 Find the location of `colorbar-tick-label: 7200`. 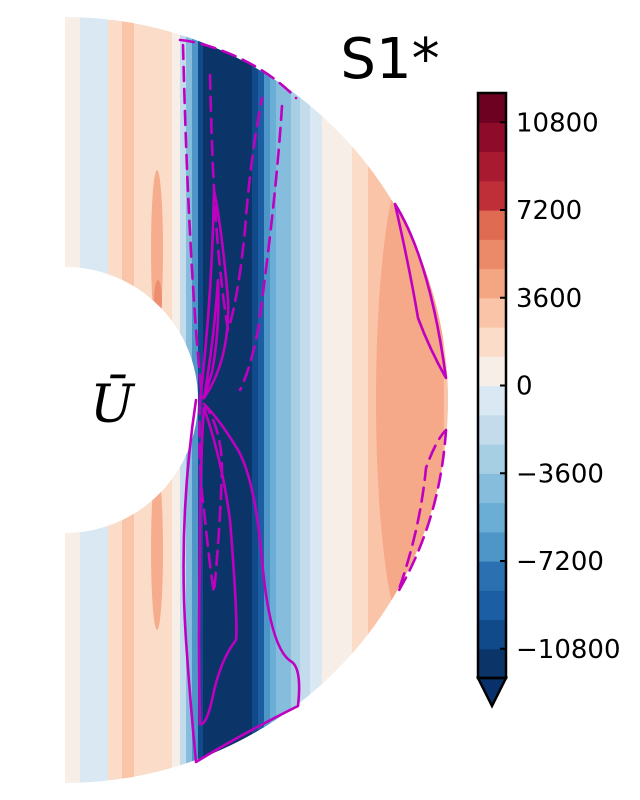

colorbar-tick-label: 7200 is located at coordinates (549, 211).